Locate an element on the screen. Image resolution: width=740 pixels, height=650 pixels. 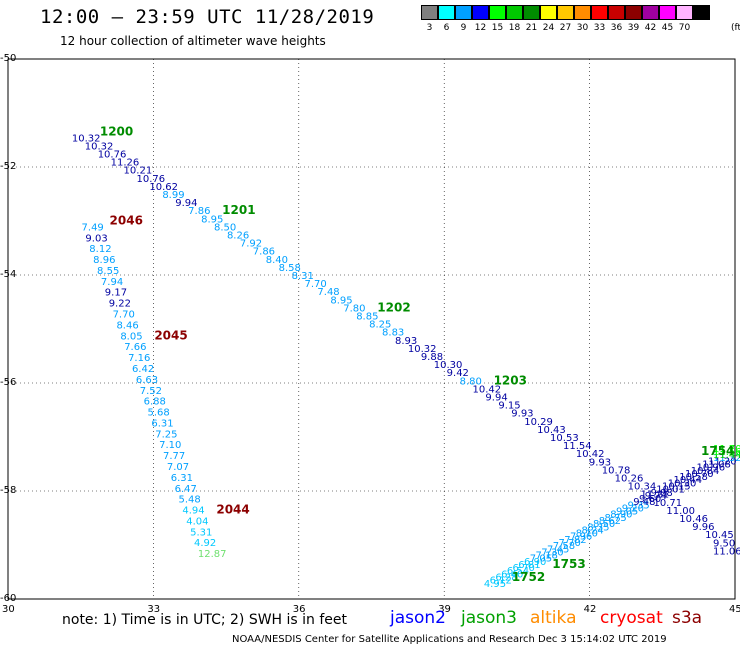
swh-value-label: 9.96 is located at coordinates (703, 527).